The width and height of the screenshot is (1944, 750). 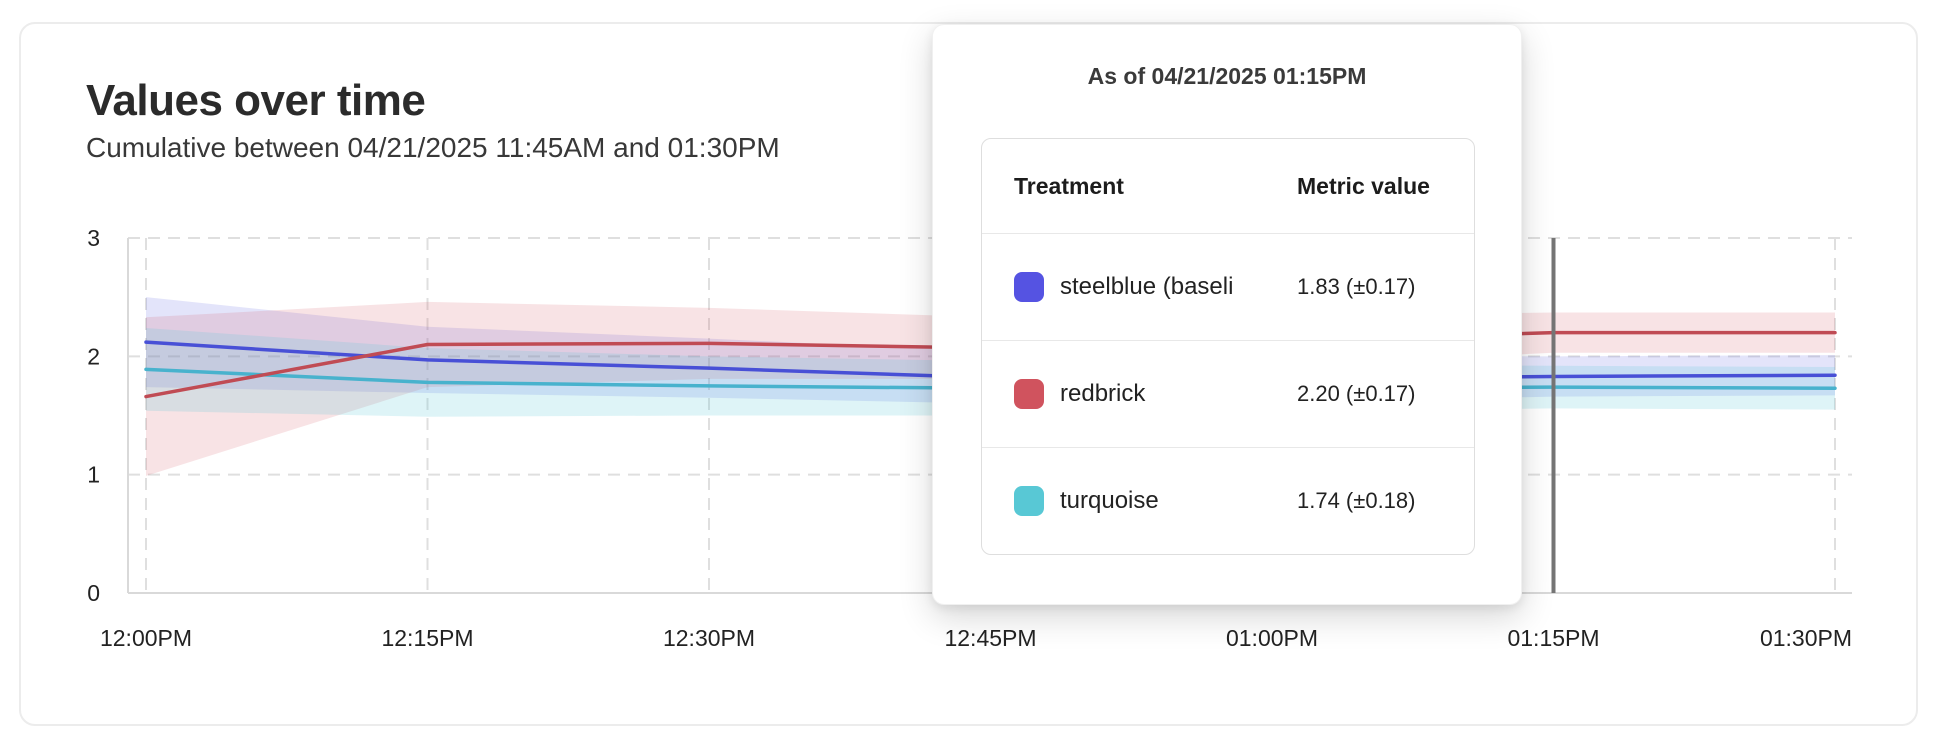 What do you see at coordinates (1228, 186) in the screenshot?
I see `tooltip-table-header: Treatment Metric value` at bounding box center [1228, 186].